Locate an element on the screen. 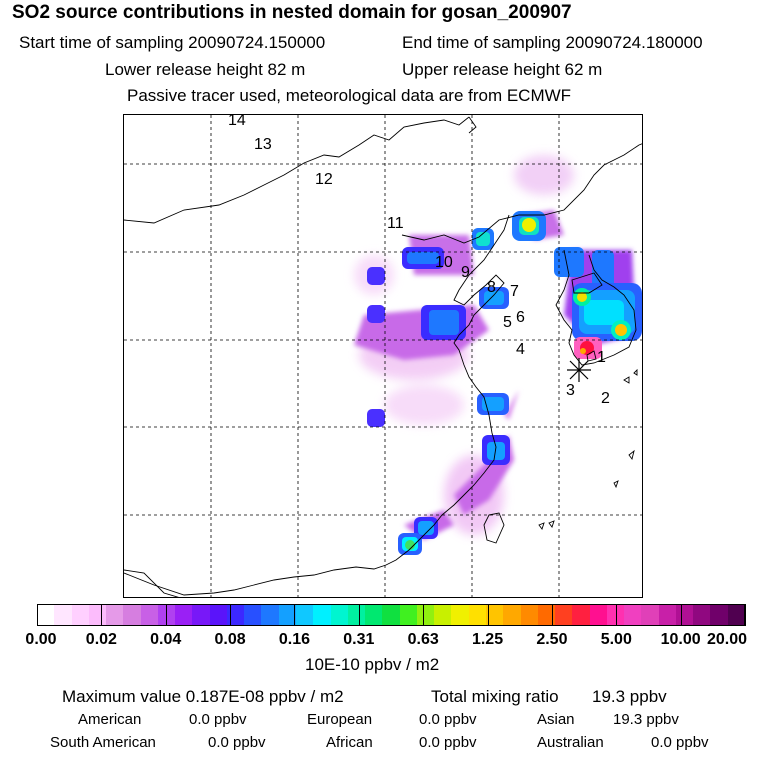 The width and height of the screenshot is (768, 768). total-mixing-label: Total mixing ratio is located at coordinates (495, 696).